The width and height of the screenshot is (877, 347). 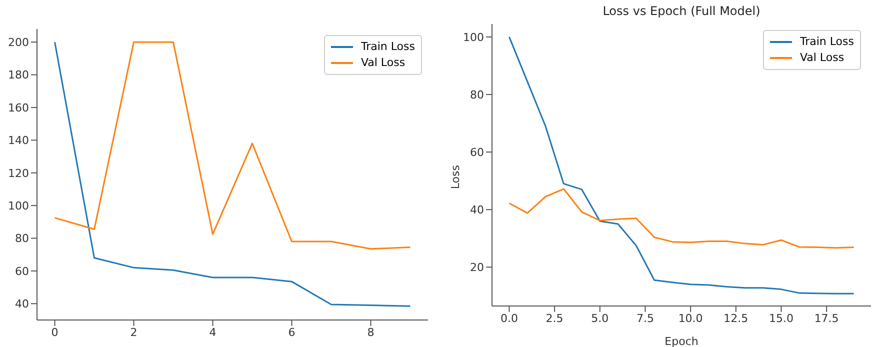 What do you see at coordinates (690, 318) in the screenshot?
I see `x-tick-label: 10.0` at bounding box center [690, 318].